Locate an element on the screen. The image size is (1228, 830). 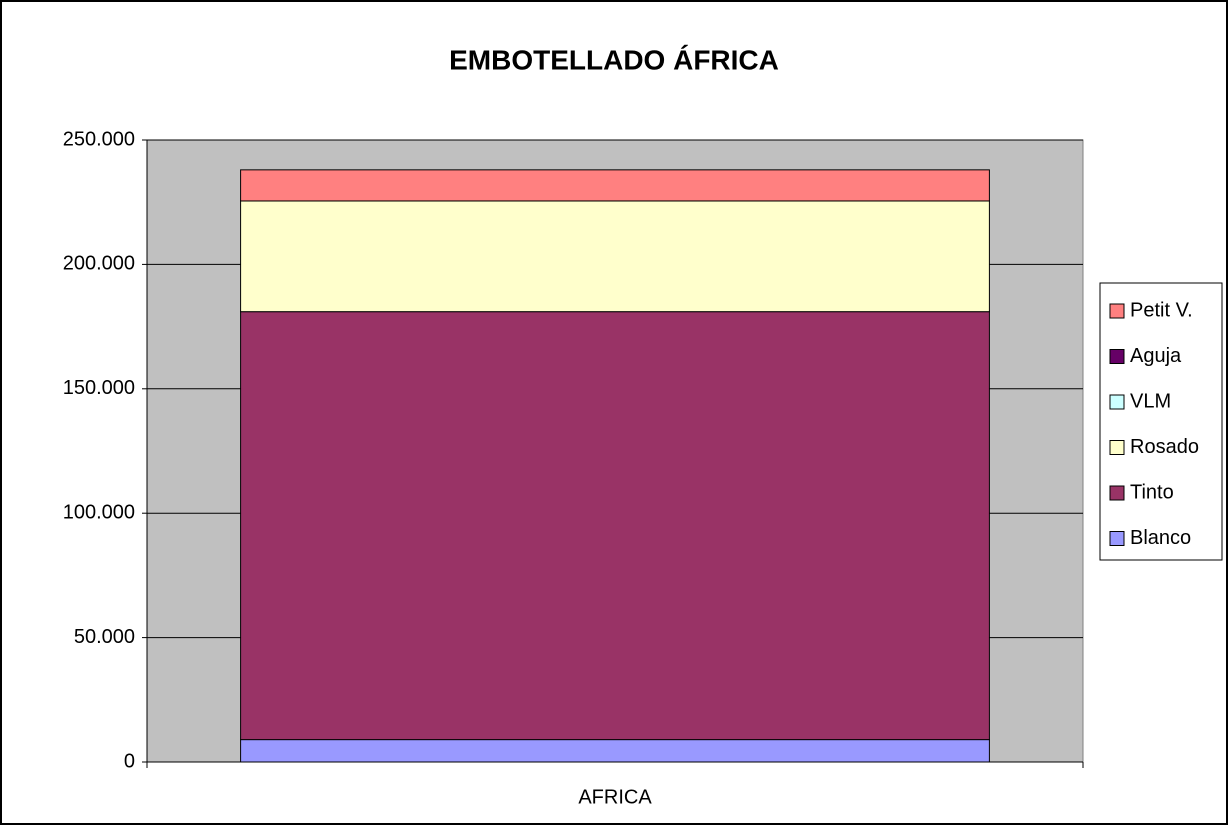
legend-label: Aguja is located at coordinates (1156, 356).